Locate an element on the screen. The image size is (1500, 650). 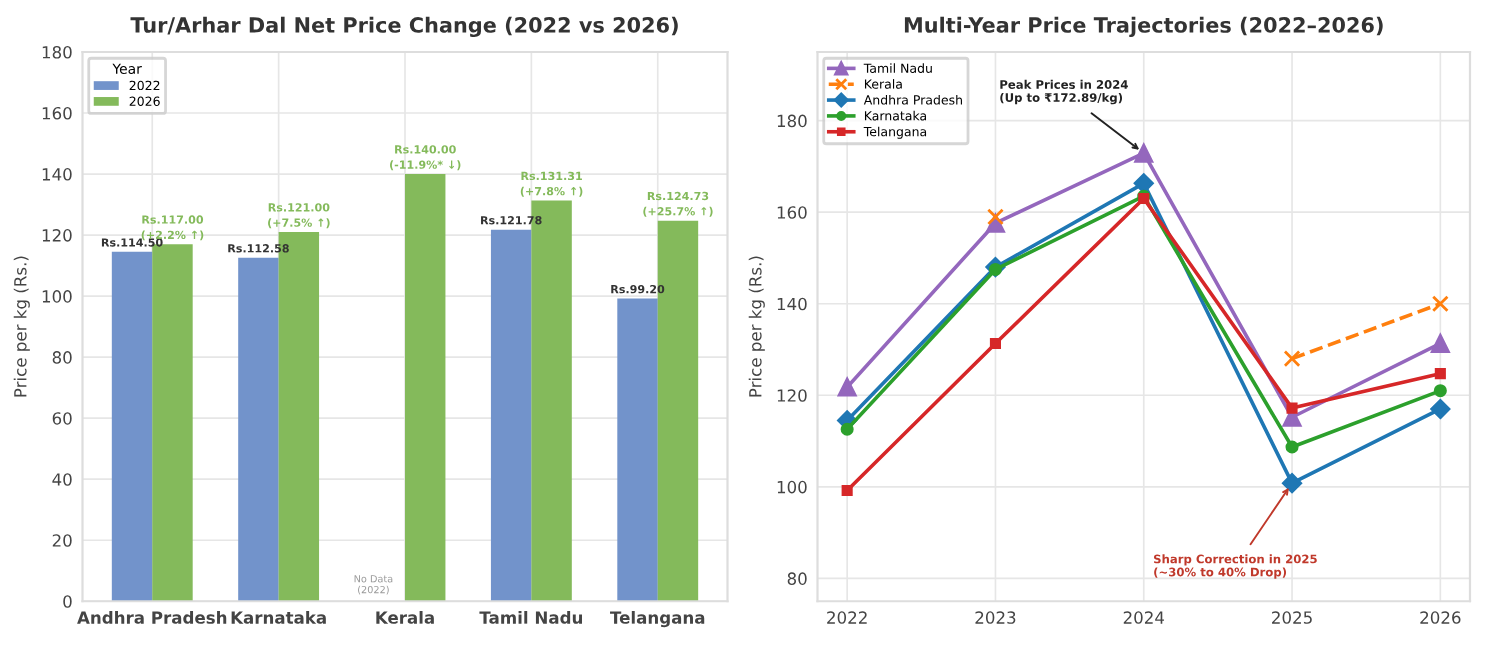
chart-title: Tur/Arhar Dal Net Price Change (2022 vs 2026) is located at coordinates (404, 27).